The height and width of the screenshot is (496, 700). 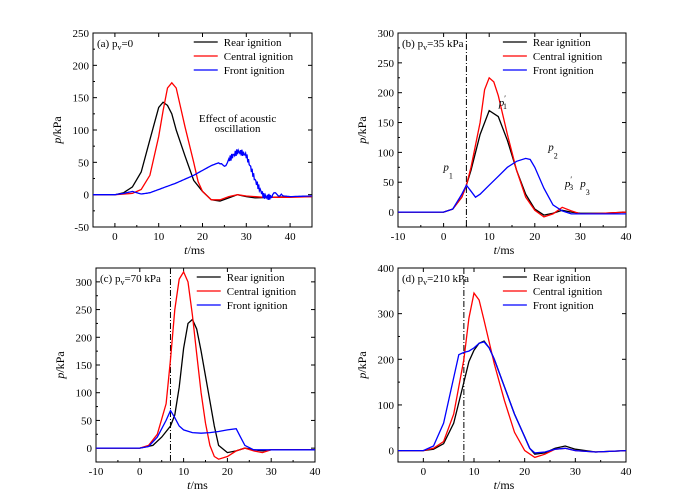 What do you see at coordinates (435, 280) in the screenshot?
I see `panel-label: (d) pv=210 kPa` at bounding box center [435, 280].